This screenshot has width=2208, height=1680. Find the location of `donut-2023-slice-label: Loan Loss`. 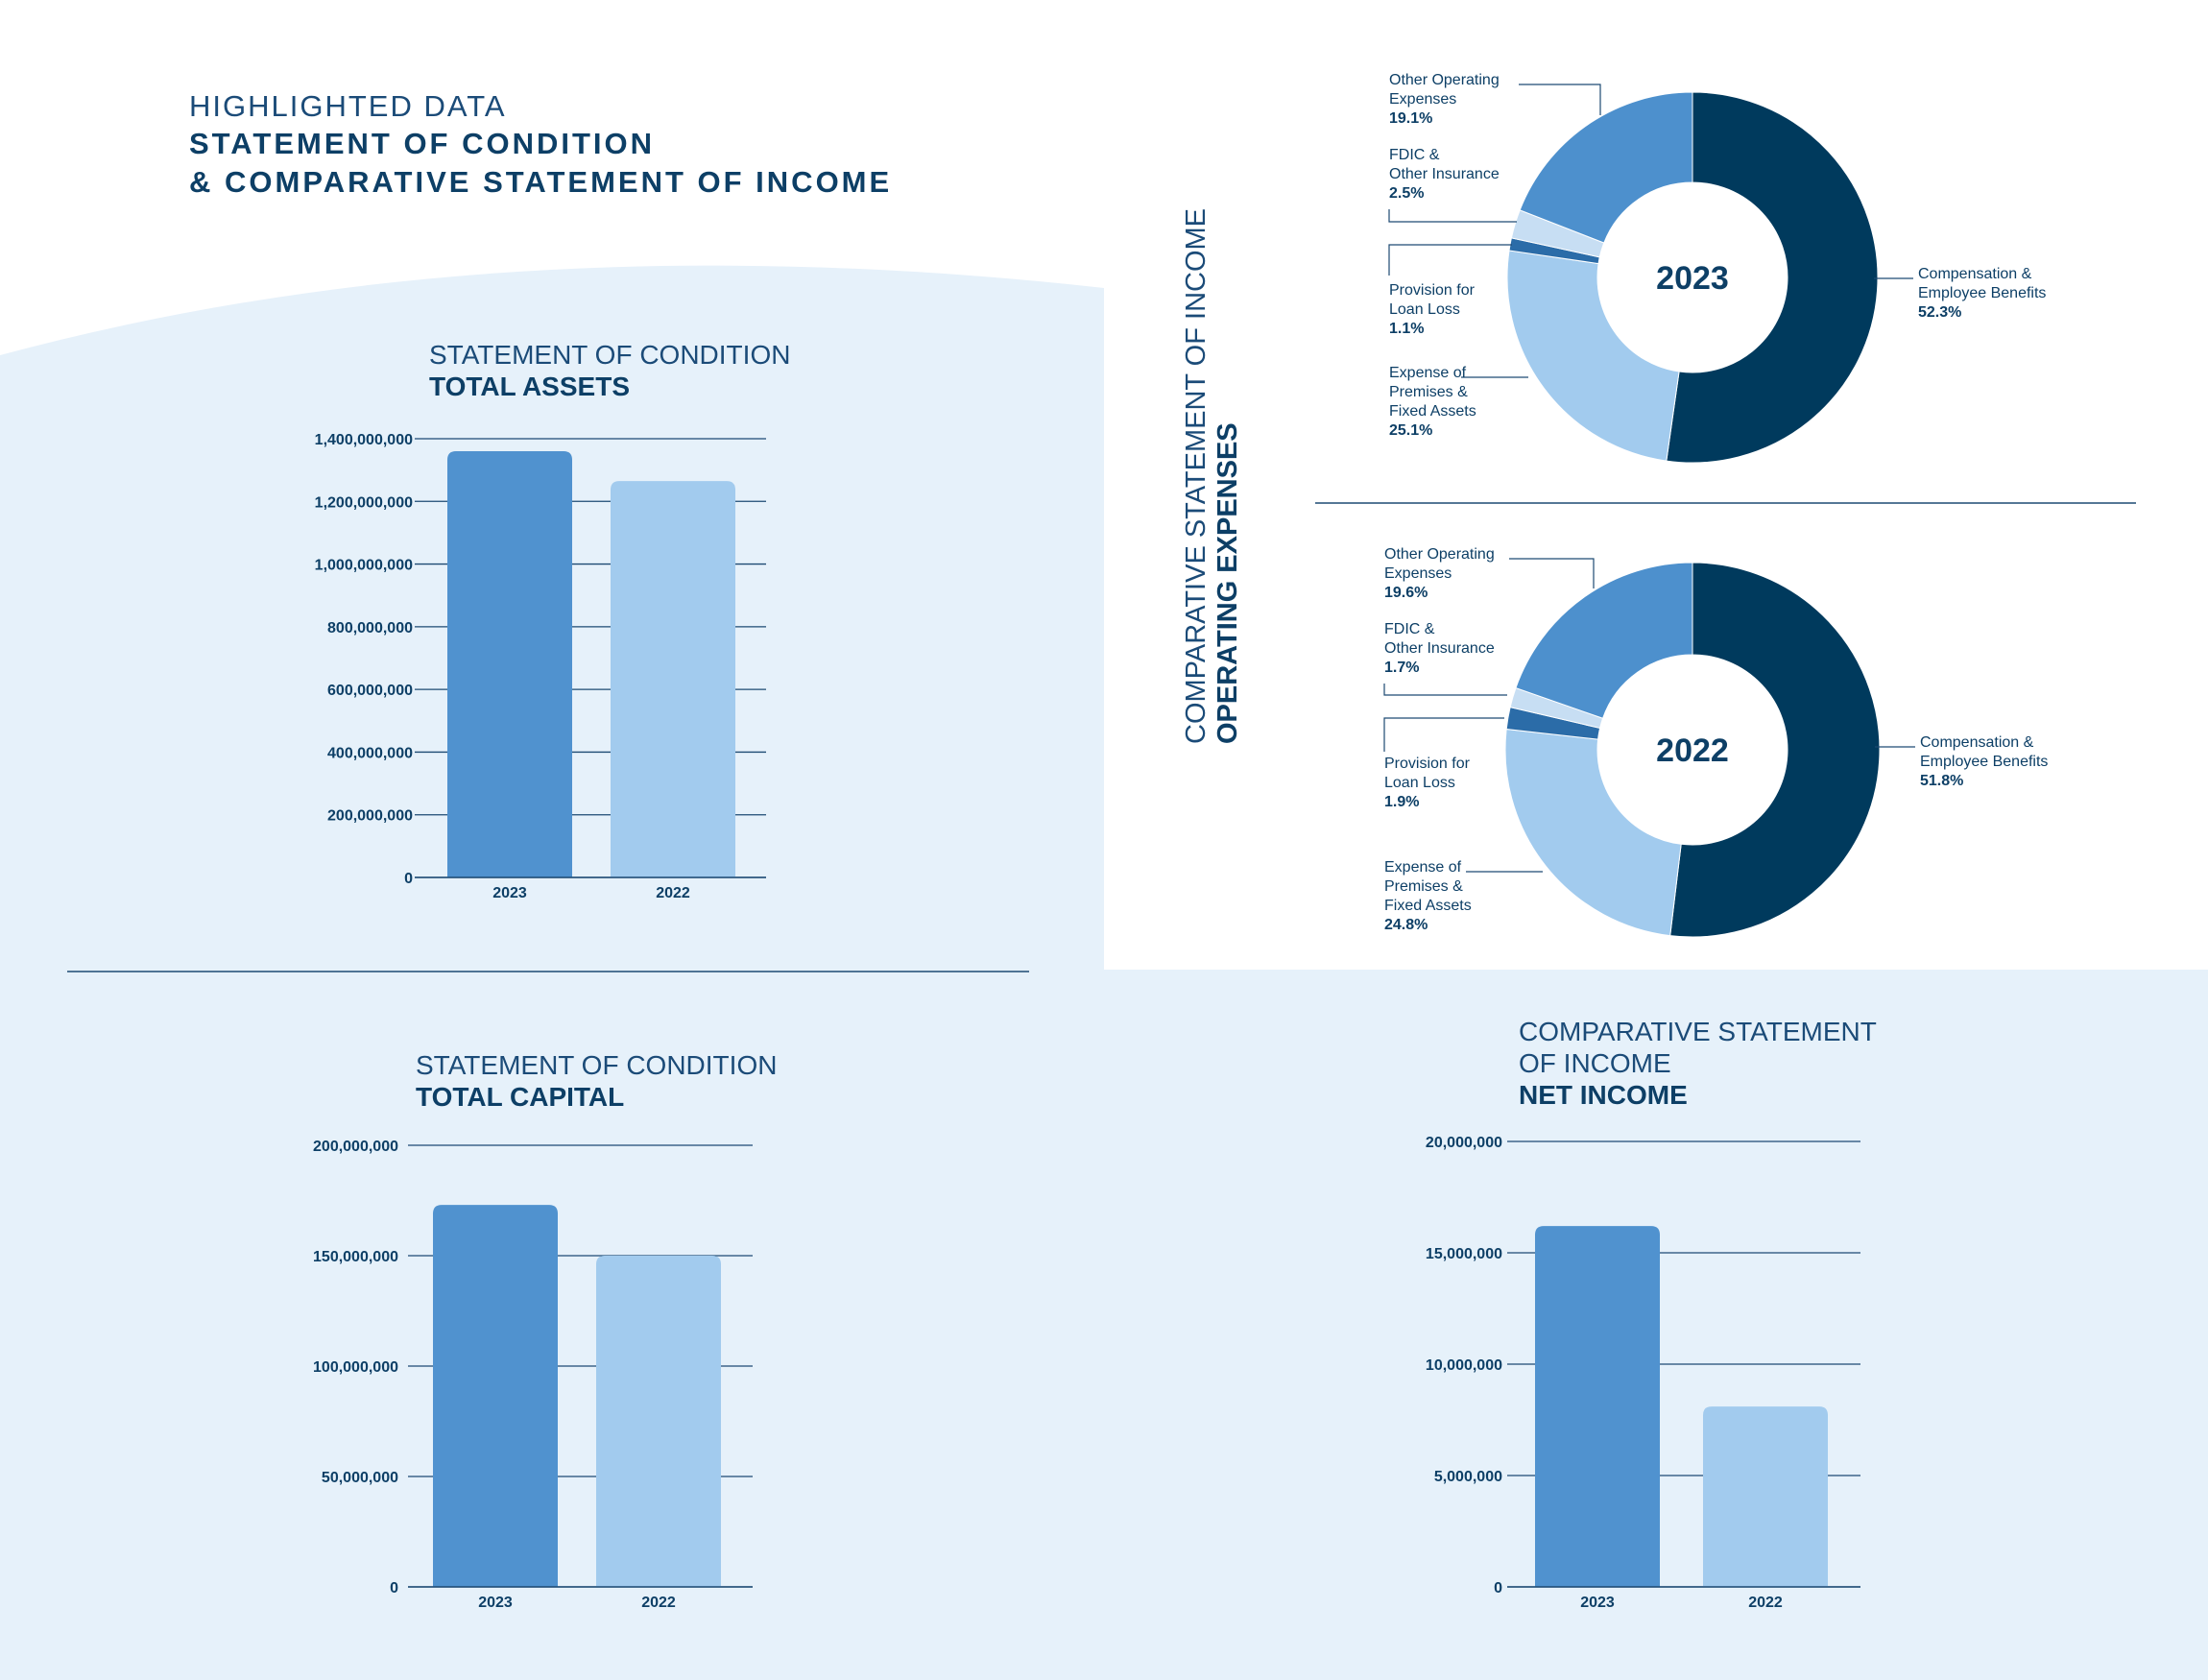

donut-2023-slice-label: Loan Loss is located at coordinates (1424, 309).